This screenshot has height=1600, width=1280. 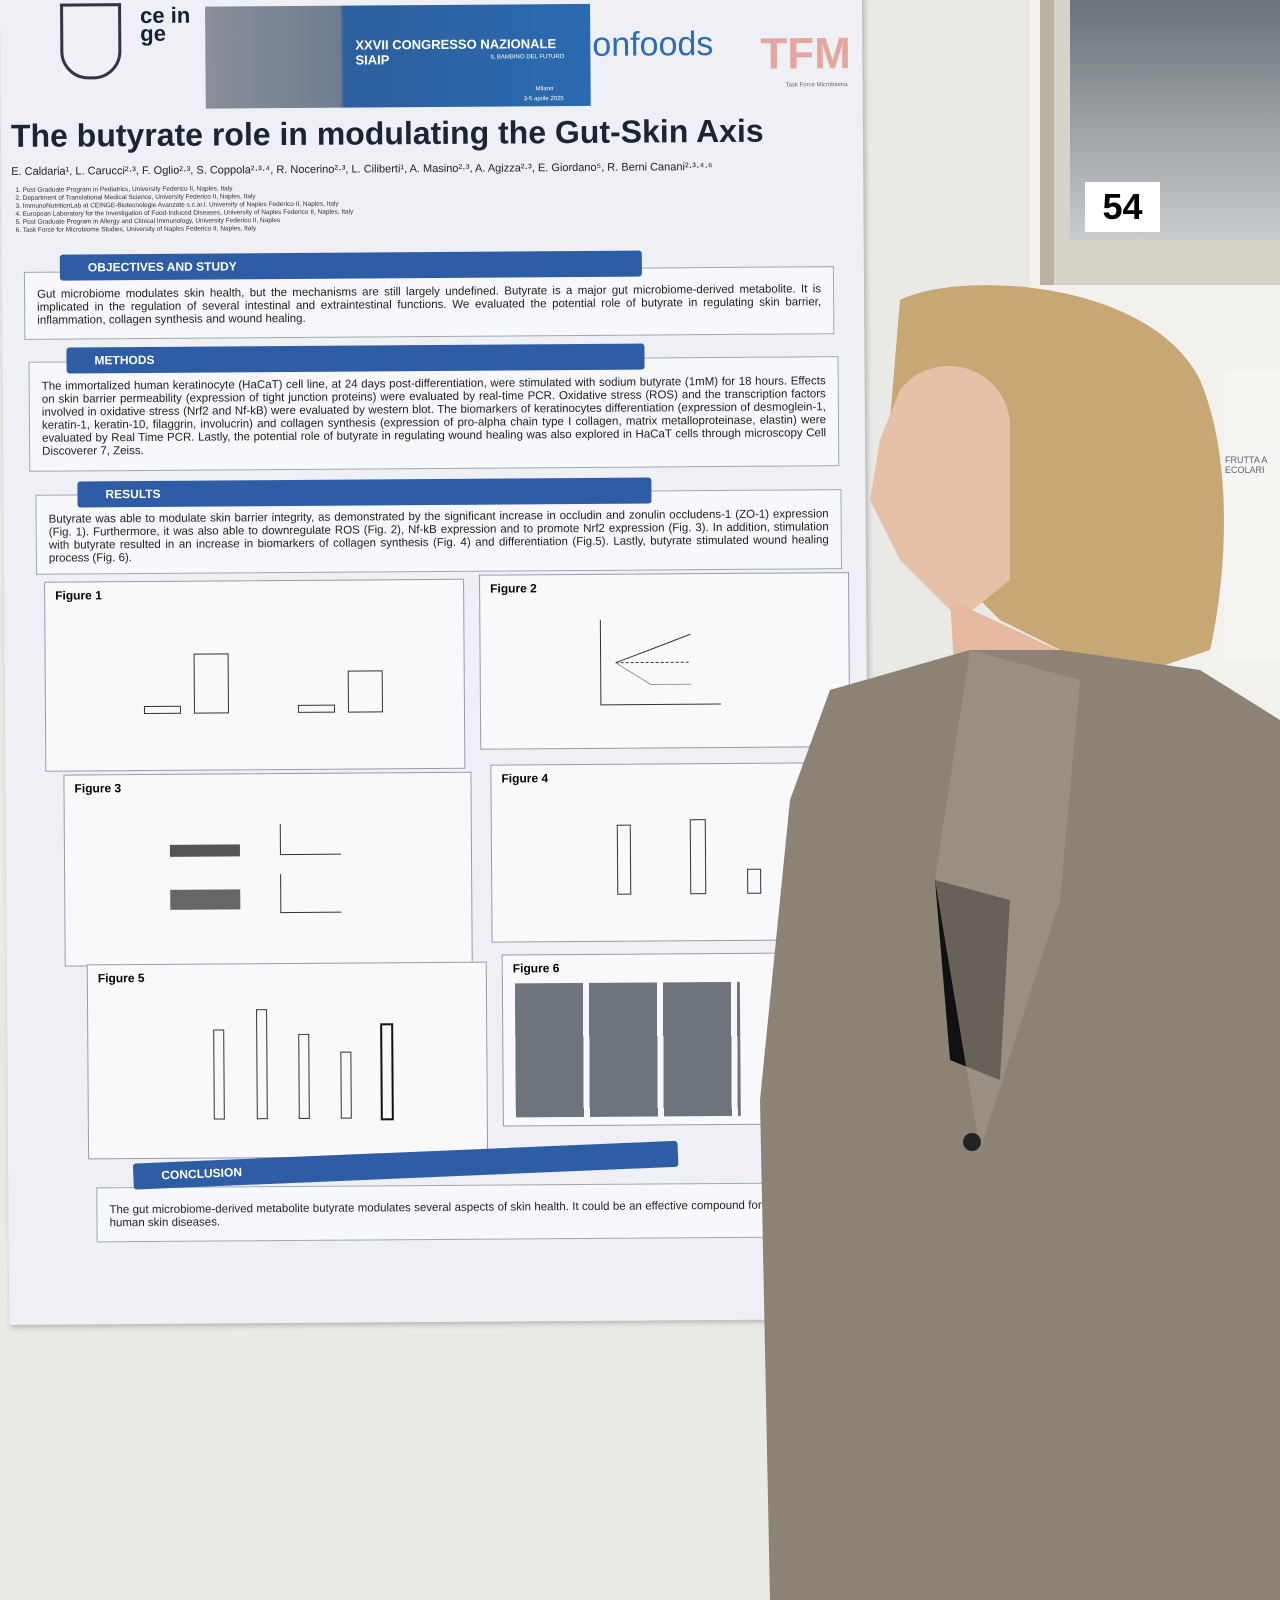 I want to click on side-poster: FRUTTA A ECOLARI, so click(x=1252, y=515).